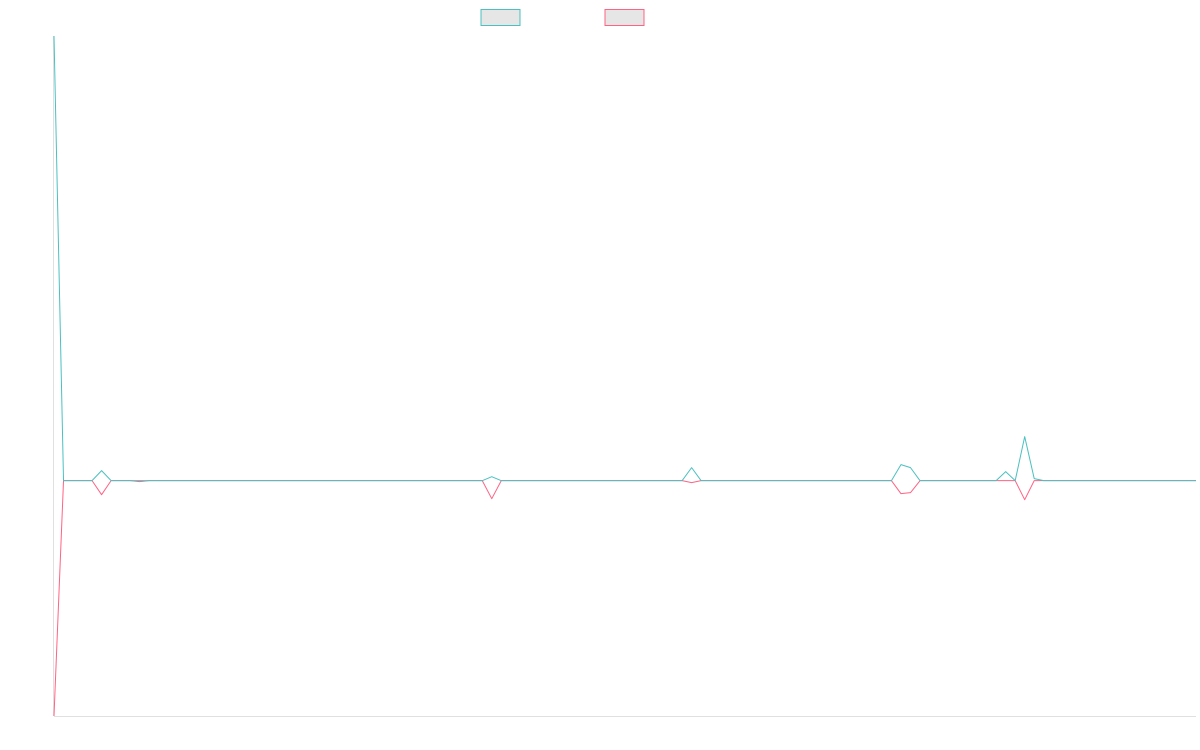 This screenshot has width=1200, height=750. What do you see at coordinates (562, 17) in the screenshot?
I see `legend` at bounding box center [562, 17].